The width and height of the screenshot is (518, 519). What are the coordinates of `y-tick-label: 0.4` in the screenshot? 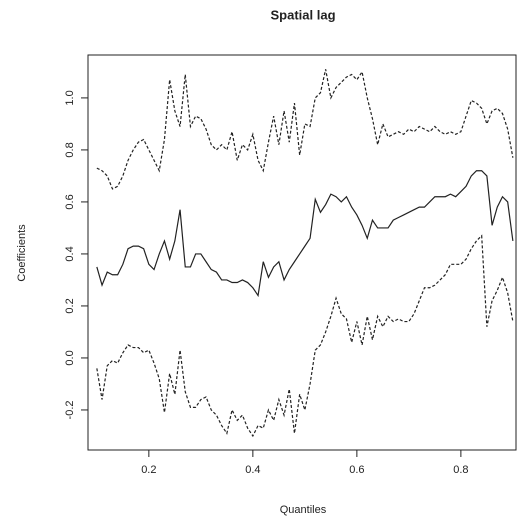 It's located at (70, 253).